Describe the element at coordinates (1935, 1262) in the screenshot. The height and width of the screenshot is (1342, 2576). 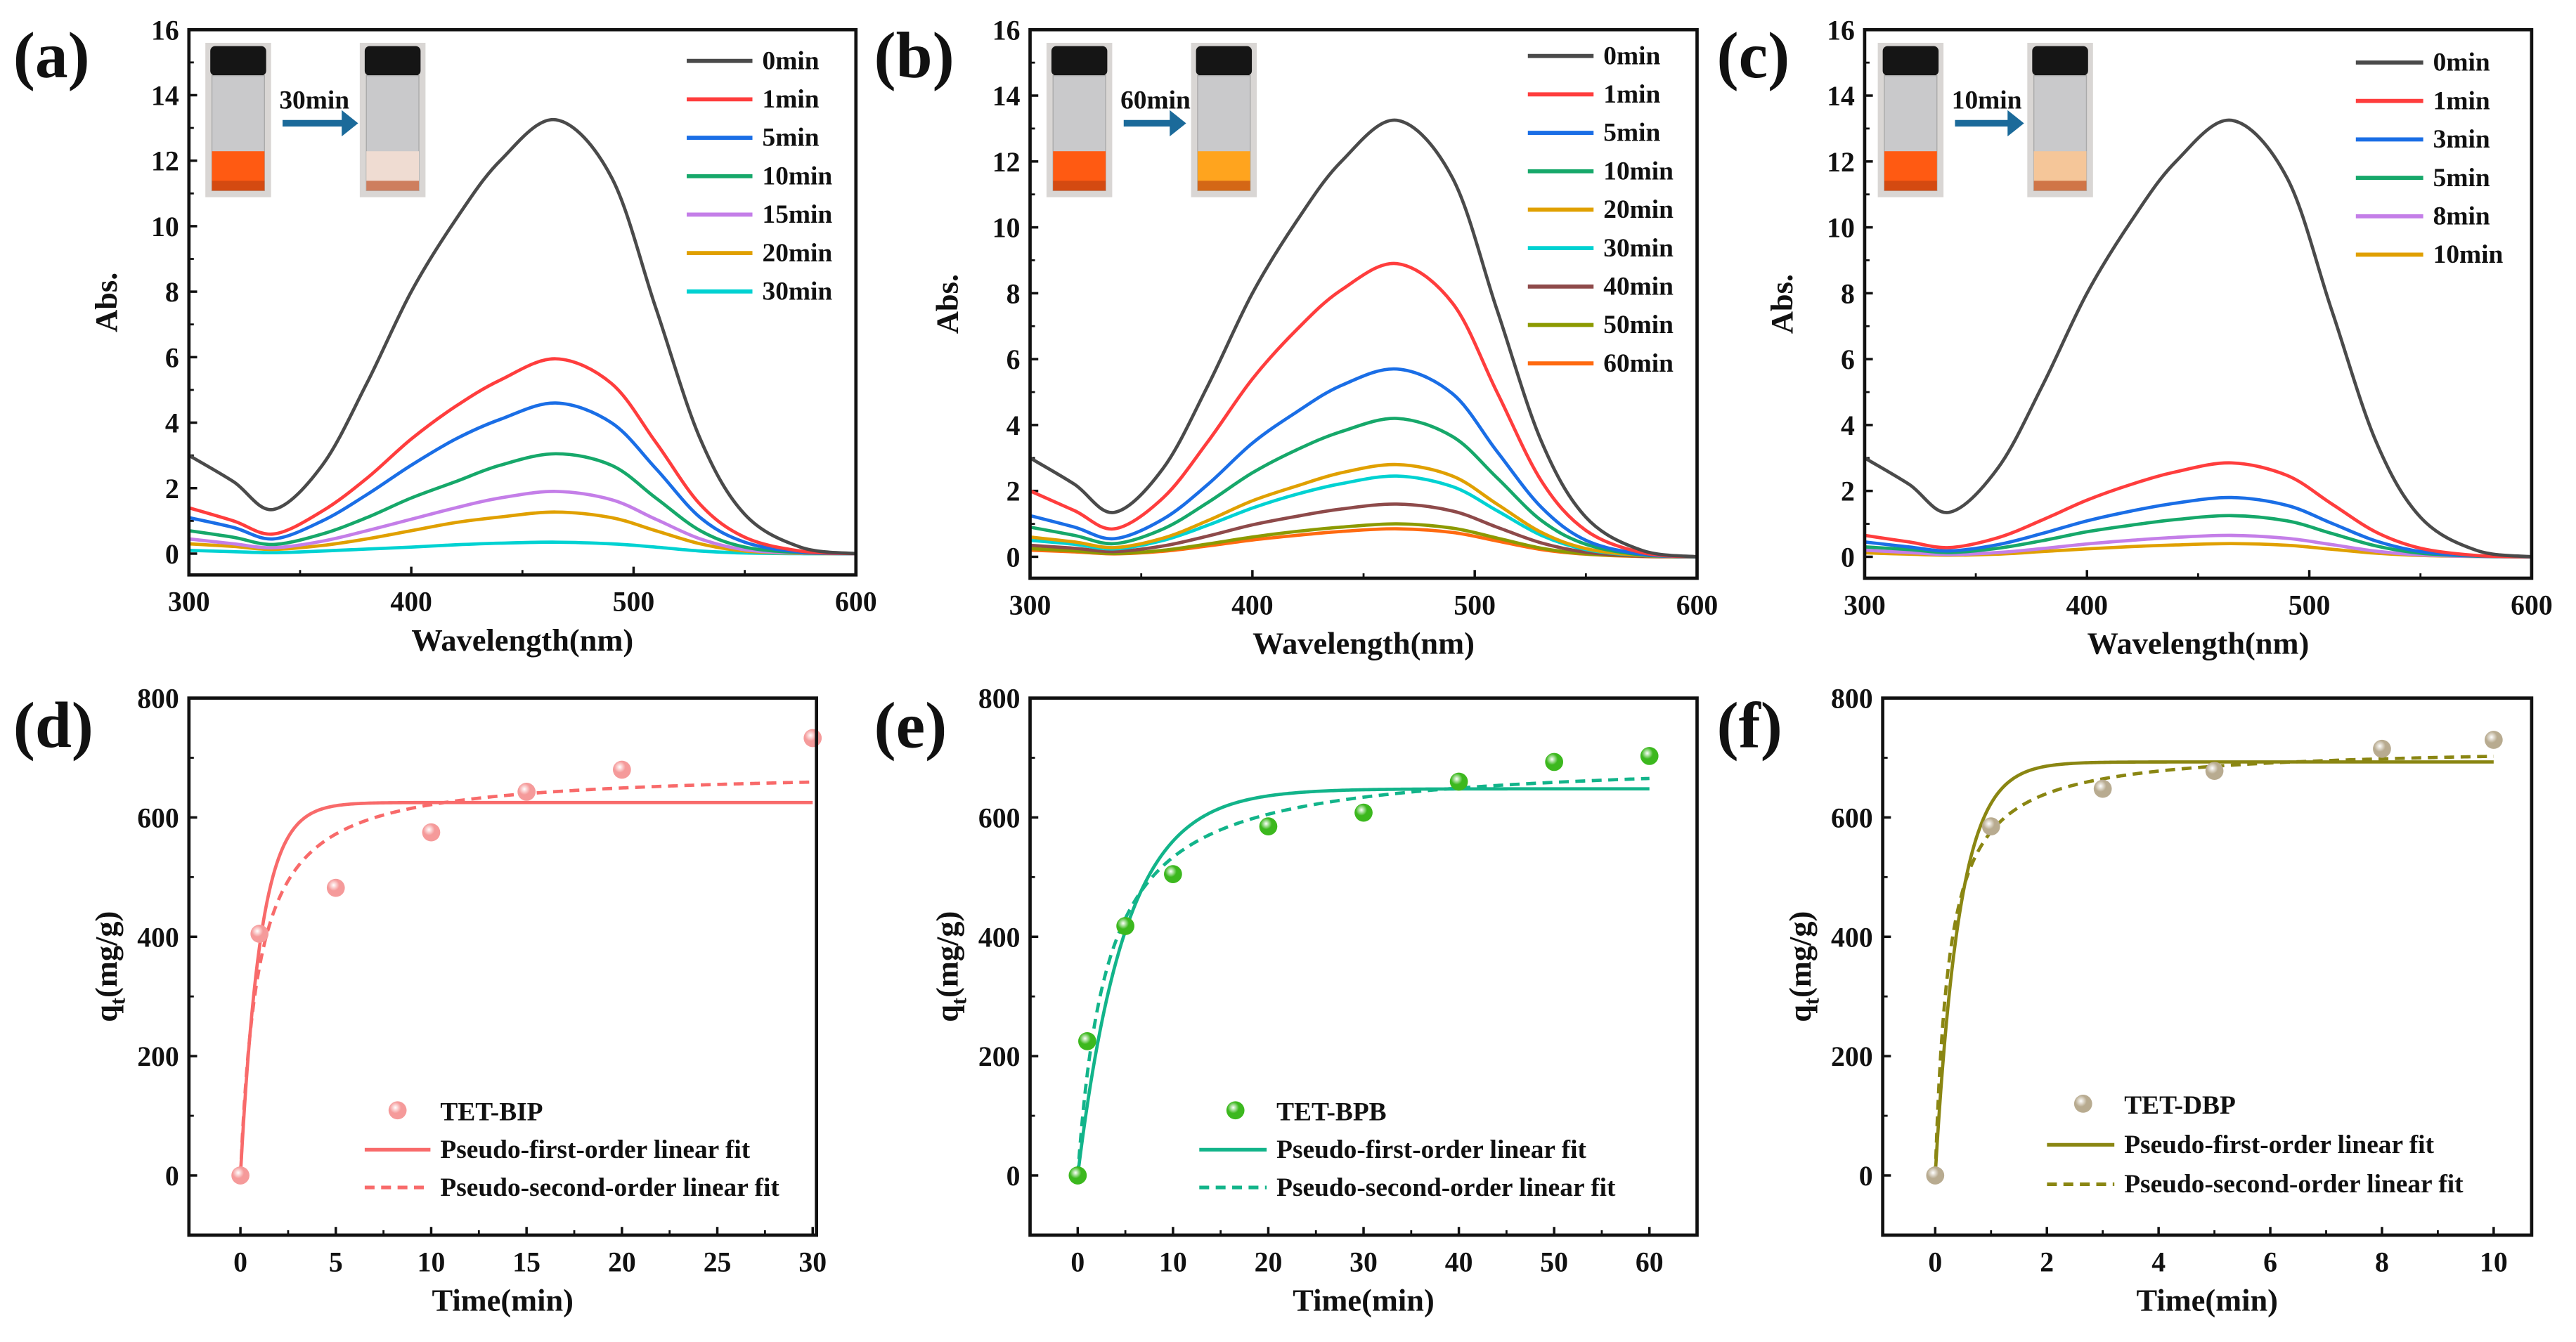
I see `x-tick-label: 0` at that location.